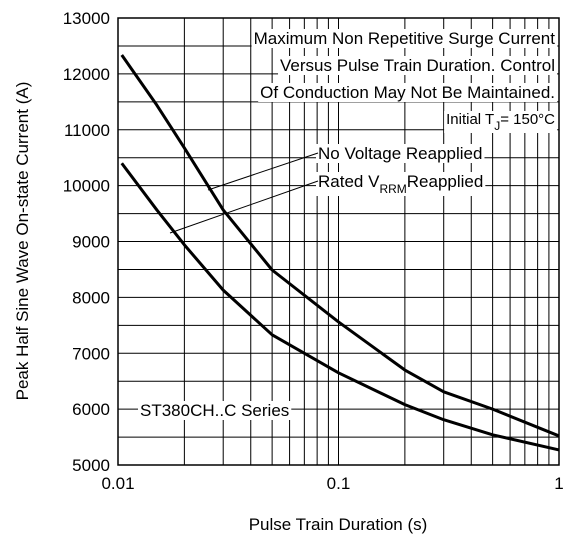 This screenshot has height=540, width=576. Describe the element at coordinates (86, 74) in the screenshot. I see `y-tick-label: 12000` at that location.